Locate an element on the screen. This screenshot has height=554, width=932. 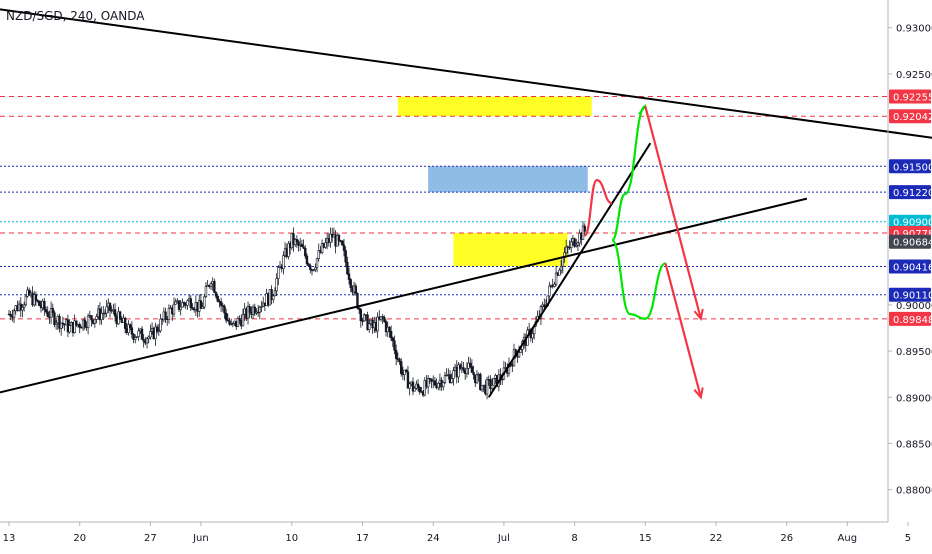
time-tick-label: Jun is located at coordinates (200, 538).